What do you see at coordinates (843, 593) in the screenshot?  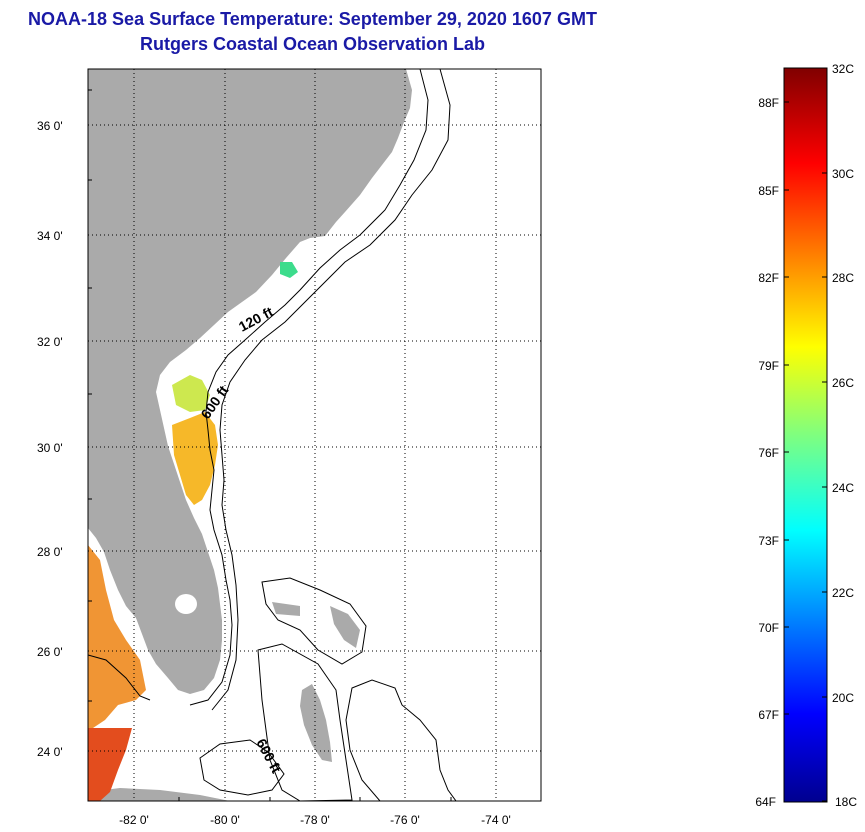 I see `colorbar-label-celsius: 22C` at bounding box center [843, 593].